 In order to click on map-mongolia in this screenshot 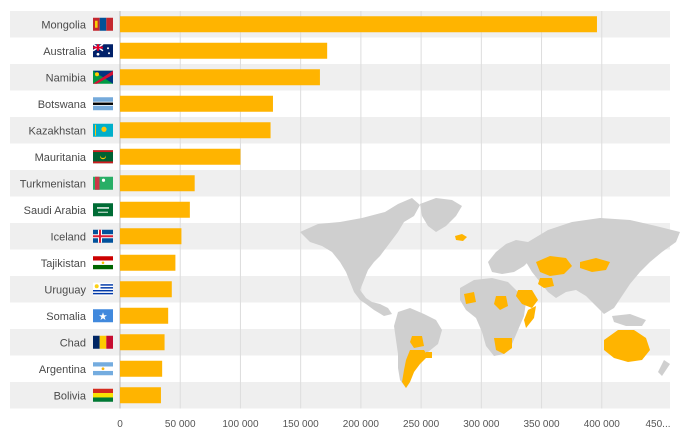, I will do `click(595, 265)`.